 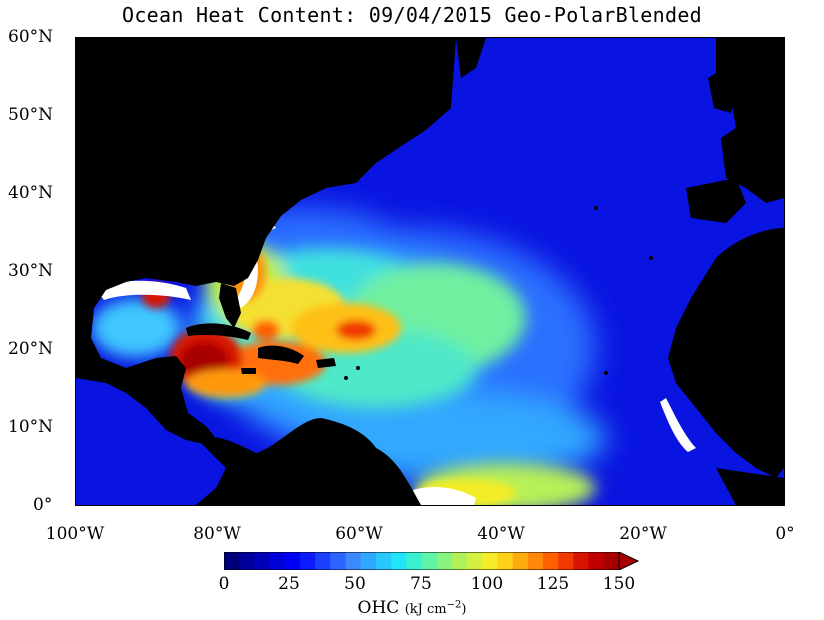 I want to click on europe-land, so click(x=750, y=120).